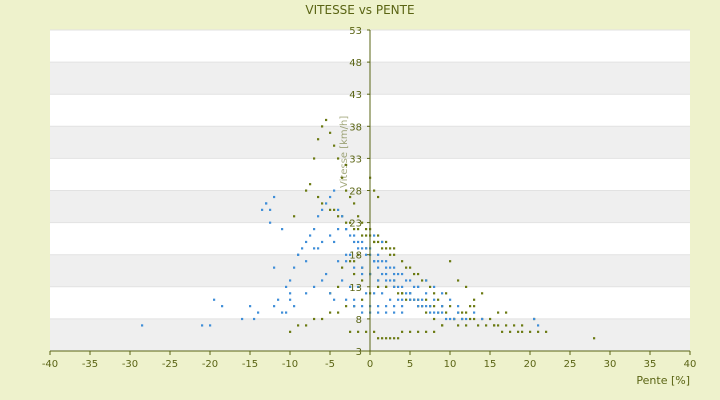 The height and width of the screenshot is (400, 720). What do you see at coordinates (355, 159) in the screenshot?
I see `y-tick-label: 33` at bounding box center [355, 159].